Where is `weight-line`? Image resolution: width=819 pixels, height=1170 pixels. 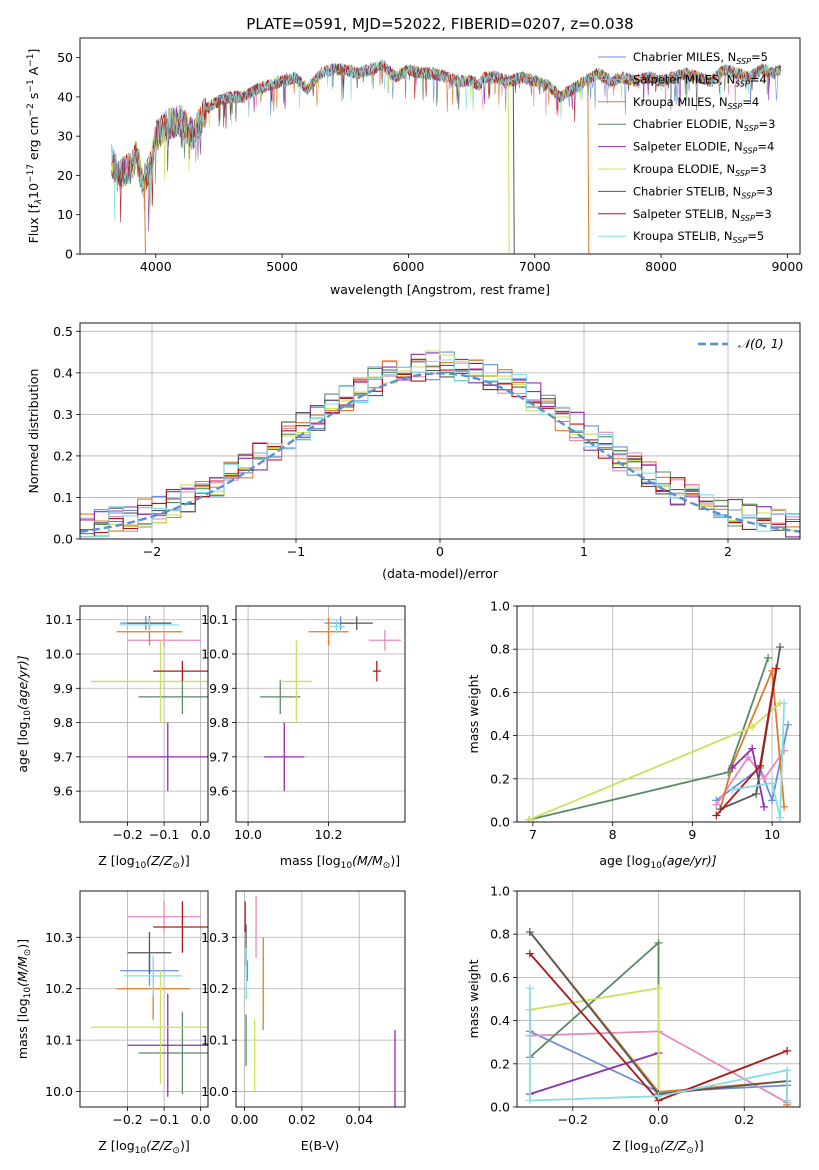 weight-line is located at coordinates (594, 1073).